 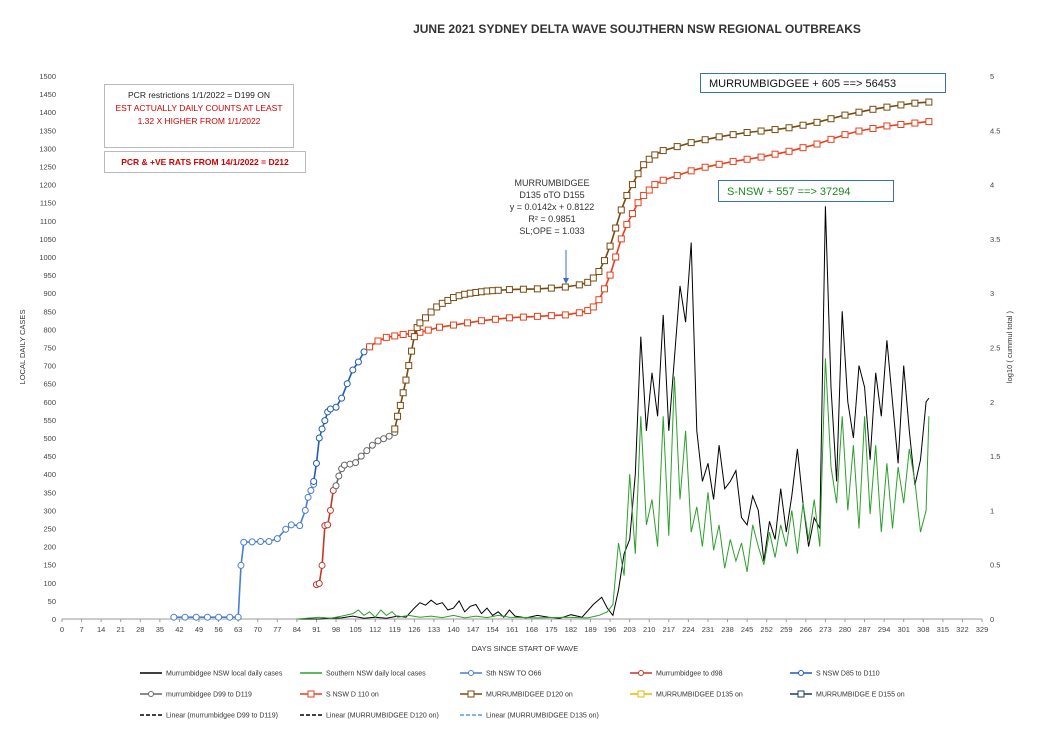 What do you see at coordinates (512, 629) in the screenshot?
I see `x-tick-label: 161` at bounding box center [512, 629].